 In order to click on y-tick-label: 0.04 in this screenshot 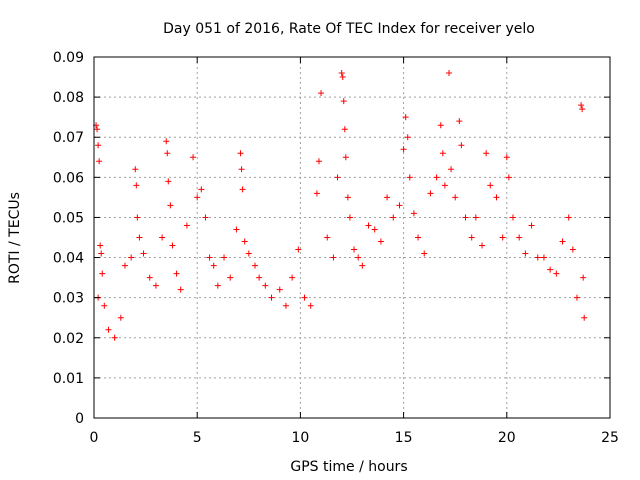, I will do `click(68, 259)`.